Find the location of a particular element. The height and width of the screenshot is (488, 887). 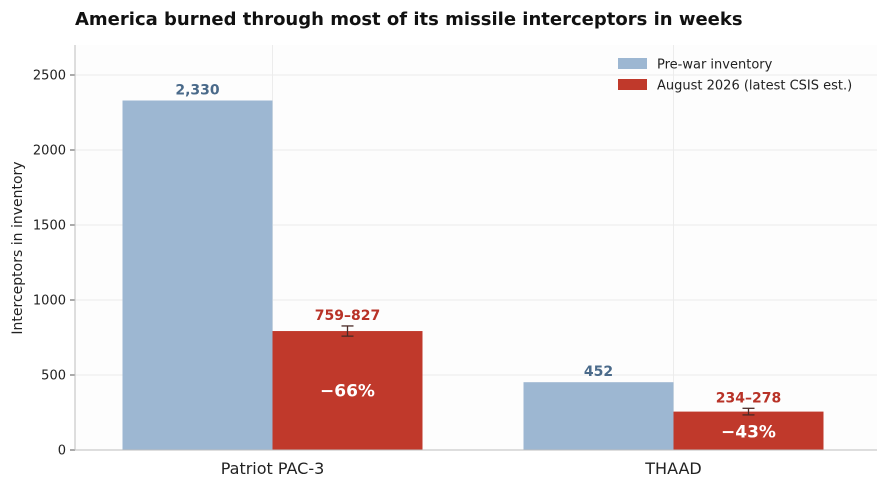

change-label: −66% is located at coordinates (347, 392).